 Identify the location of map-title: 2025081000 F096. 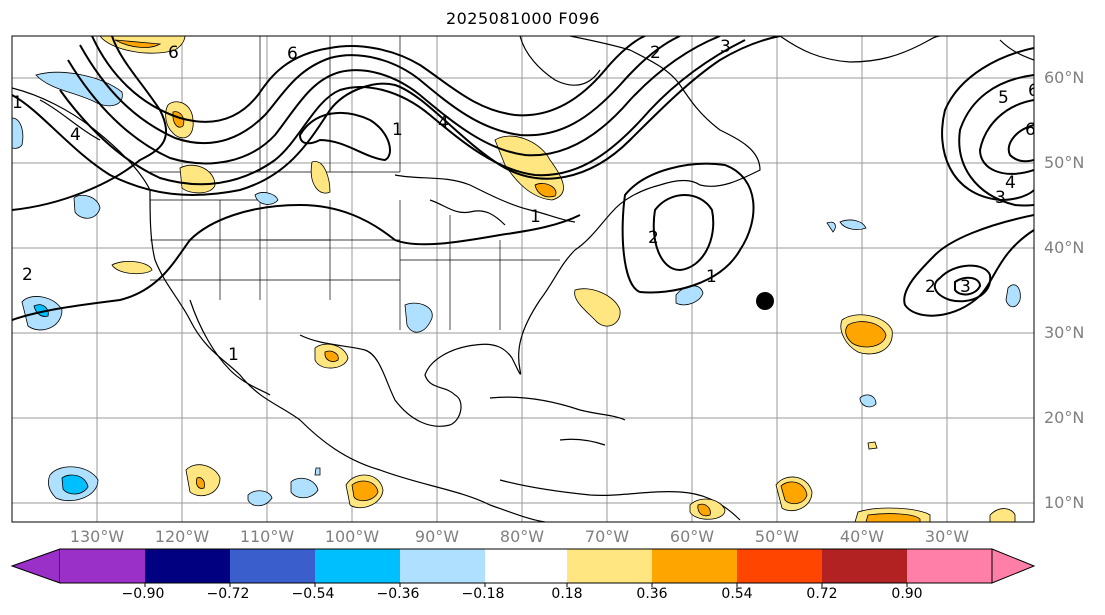
(523, 18).